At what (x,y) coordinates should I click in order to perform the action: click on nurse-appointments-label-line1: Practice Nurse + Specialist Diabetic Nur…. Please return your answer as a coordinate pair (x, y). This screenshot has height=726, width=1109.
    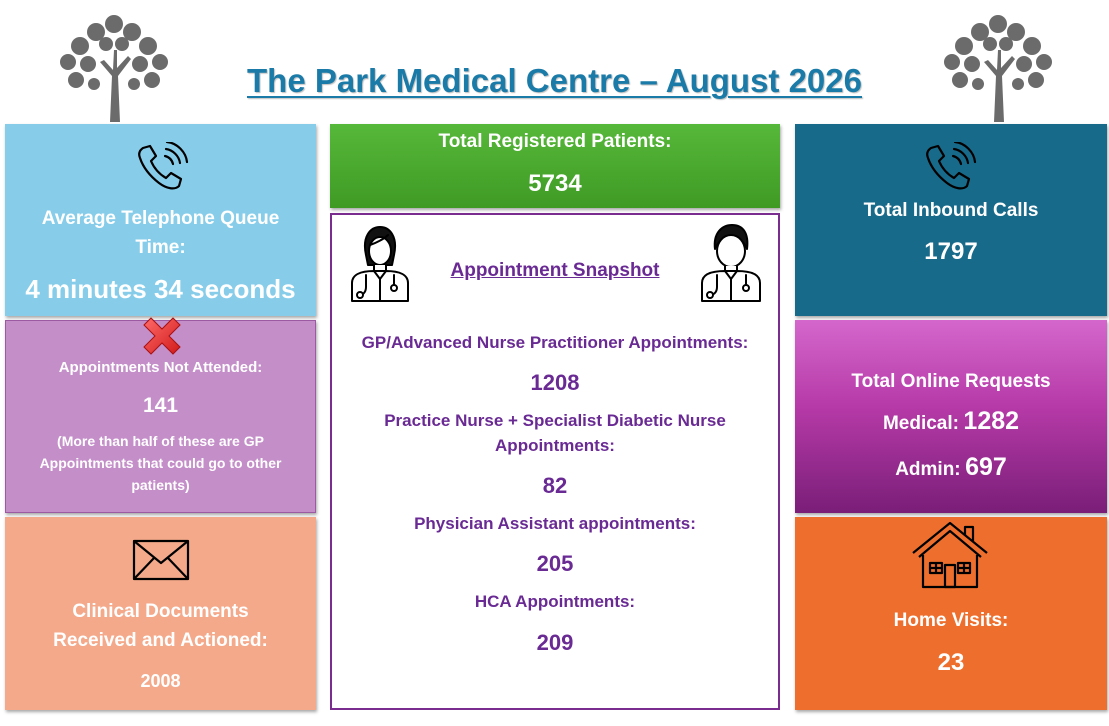
    Looking at the image, I should click on (555, 420).